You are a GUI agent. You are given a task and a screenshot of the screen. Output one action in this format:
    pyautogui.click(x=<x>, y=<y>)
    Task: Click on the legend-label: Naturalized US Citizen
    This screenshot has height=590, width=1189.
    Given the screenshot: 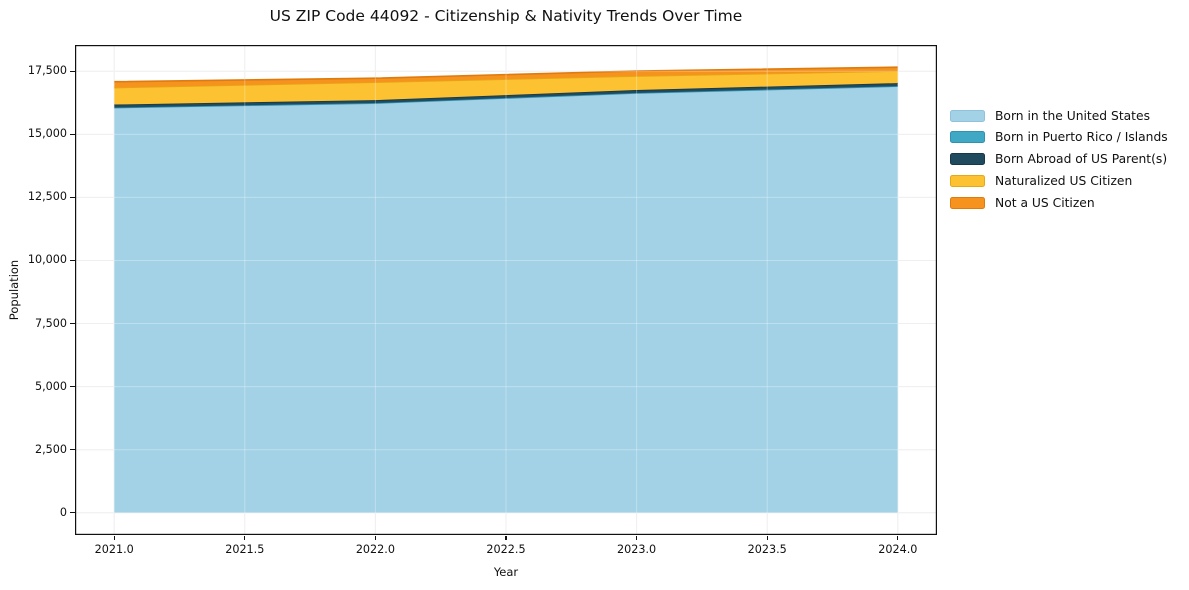 What is the action you would take?
    pyautogui.click(x=1064, y=180)
    